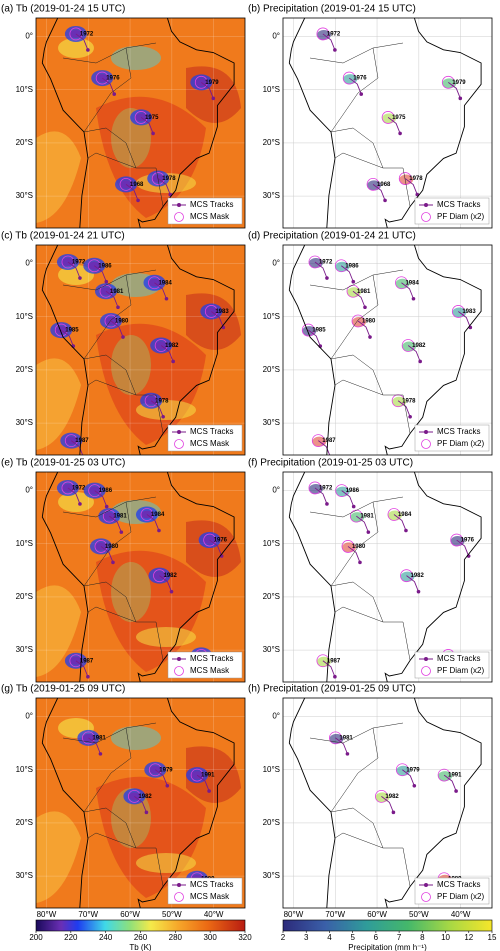 The image size is (500, 951). I want to click on colorbar-tick-label: 10, so click(445, 937).